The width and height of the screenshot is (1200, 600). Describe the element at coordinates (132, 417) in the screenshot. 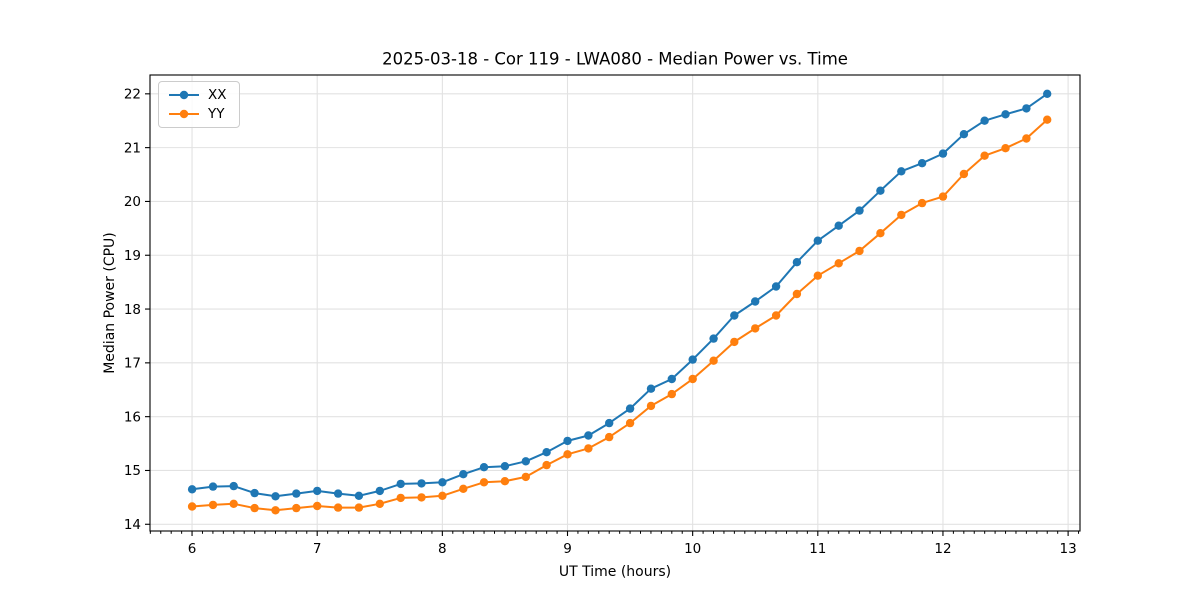

I see `y-tick-label: 16` at that location.